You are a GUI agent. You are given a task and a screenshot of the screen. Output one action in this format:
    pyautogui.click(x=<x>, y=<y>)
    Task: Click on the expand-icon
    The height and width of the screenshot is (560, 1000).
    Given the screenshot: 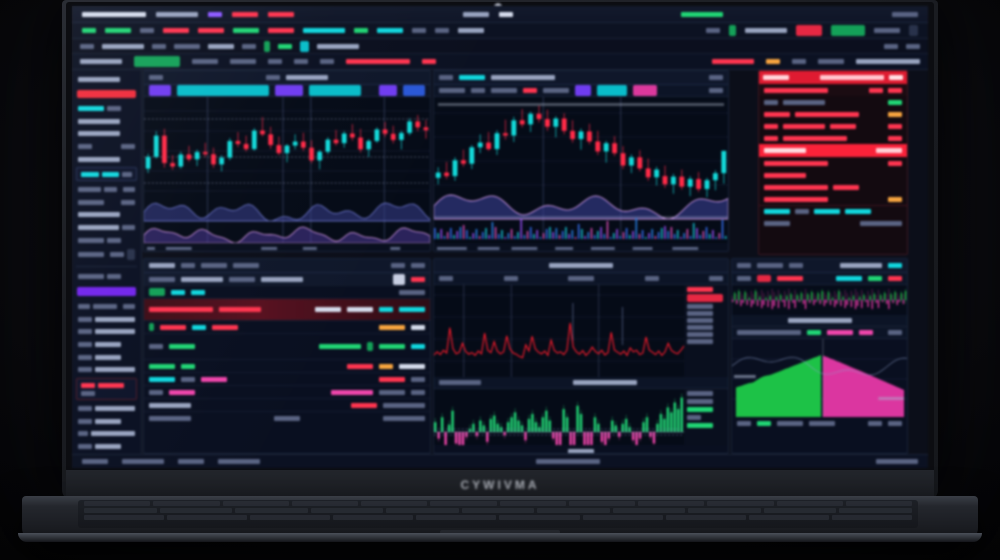 What is the action you would take?
    pyautogui.click(x=131, y=254)
    